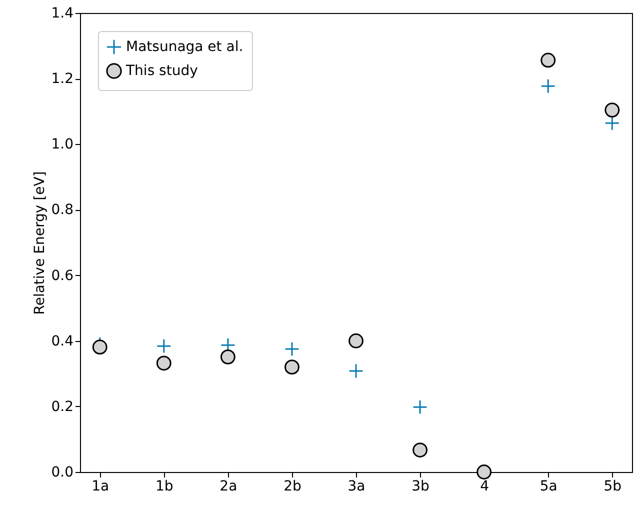  Describe the element at coordinates (62, 144) in the screenshot. I see `y-tick-label: 1.0` at that location.